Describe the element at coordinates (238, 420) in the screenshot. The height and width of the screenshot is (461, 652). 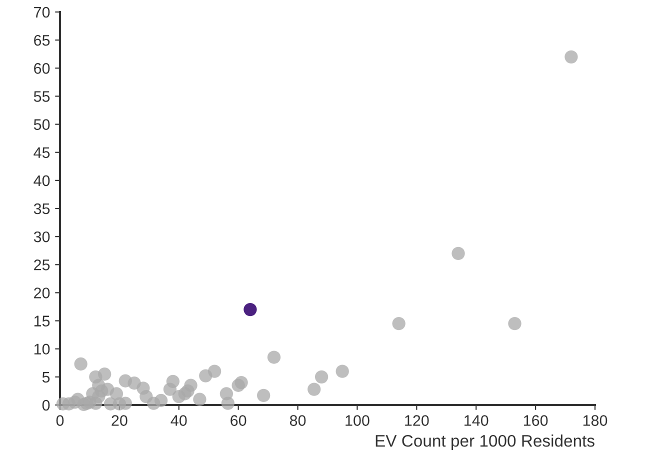
I see `x-tick-label: 60` at that location.